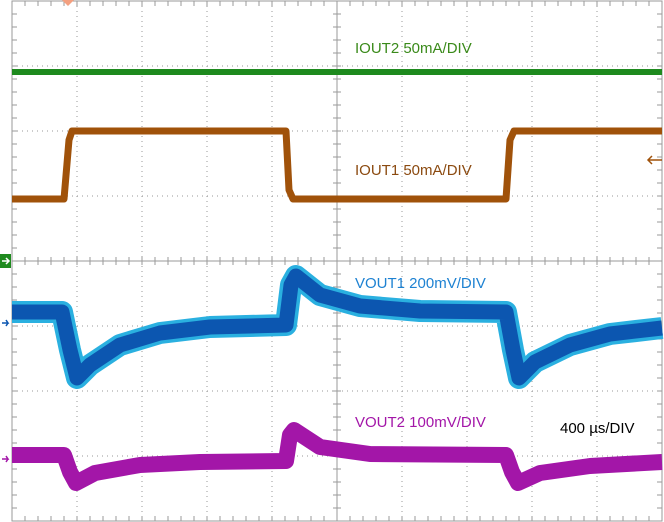 The height and width of the screenshot is (522, 664). Describe the element at coordinates (337, 456) in the screenshot. I see `vout2-trace` at that location.